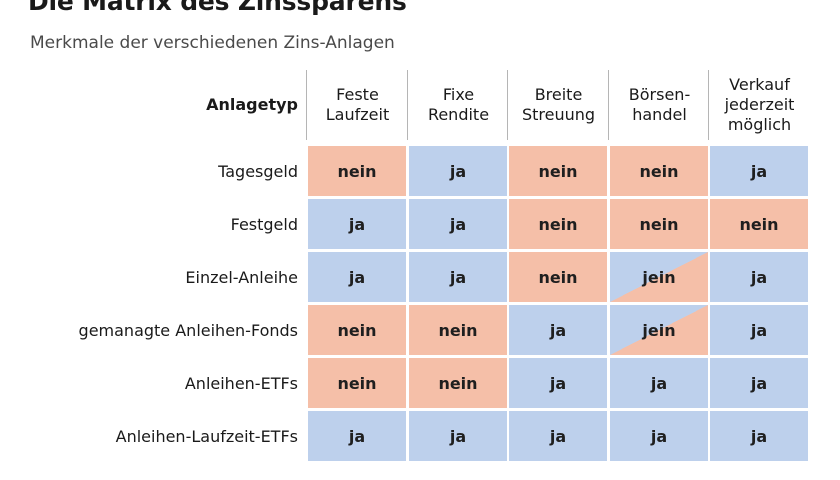  I want to click on row-label: Anleihen-Laufzeit-ETFs, so click(206, 436).